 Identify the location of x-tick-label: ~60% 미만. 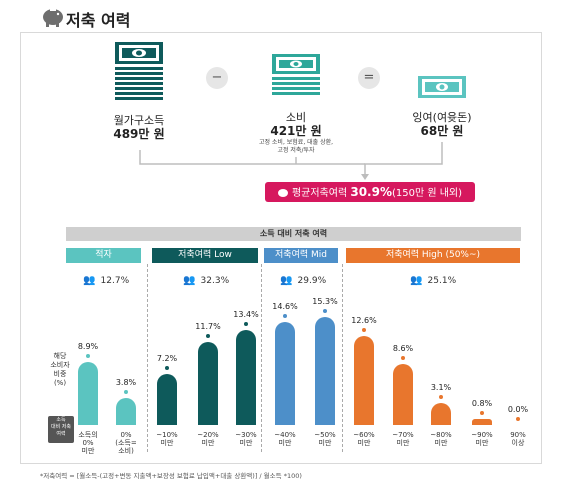
(364, 439).